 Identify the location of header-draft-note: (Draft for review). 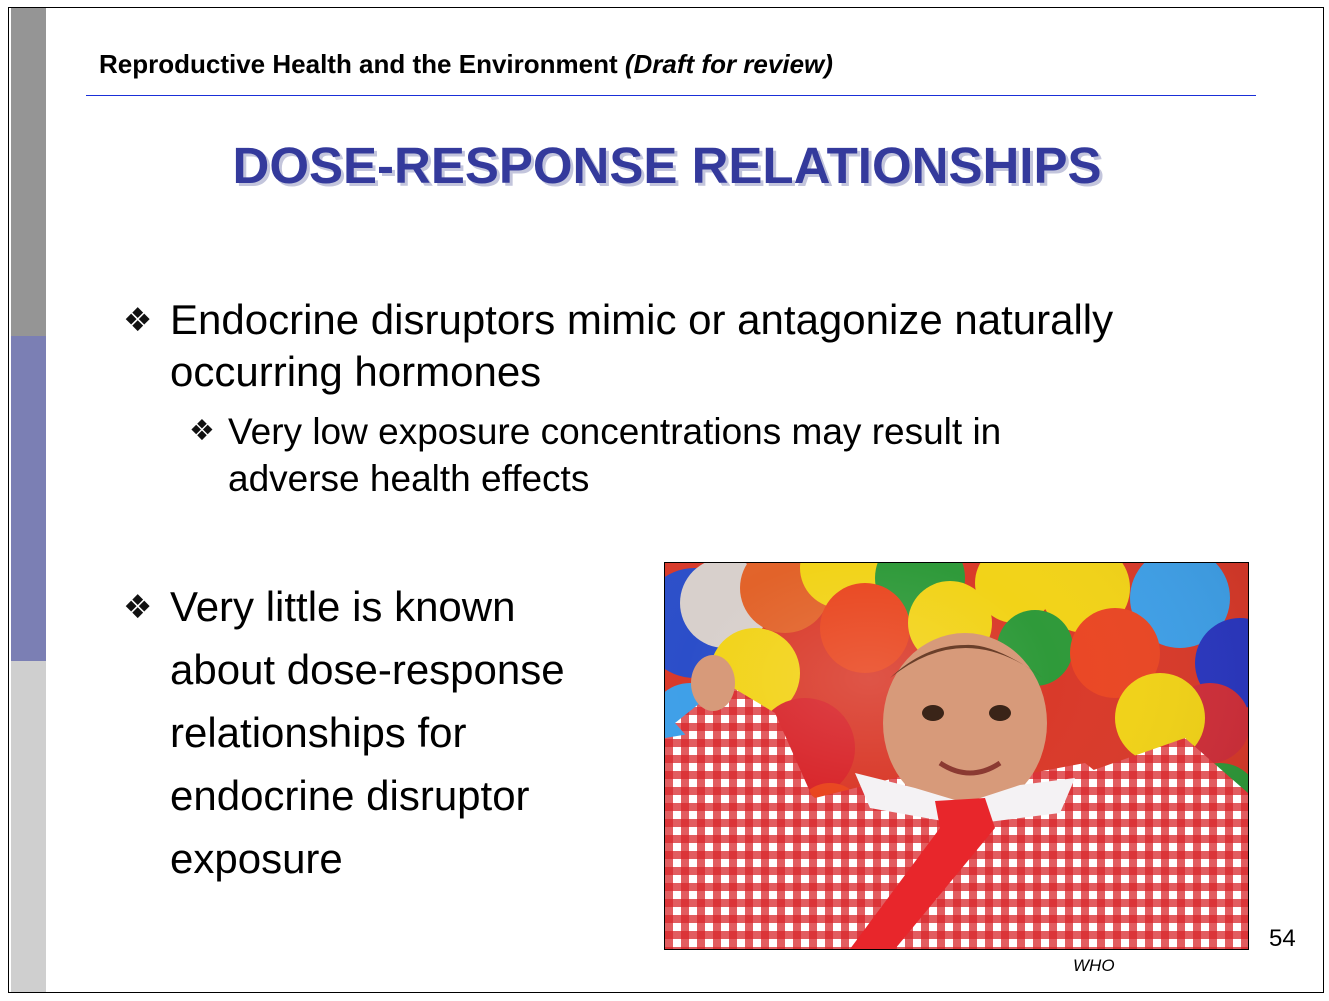
(728, 64).